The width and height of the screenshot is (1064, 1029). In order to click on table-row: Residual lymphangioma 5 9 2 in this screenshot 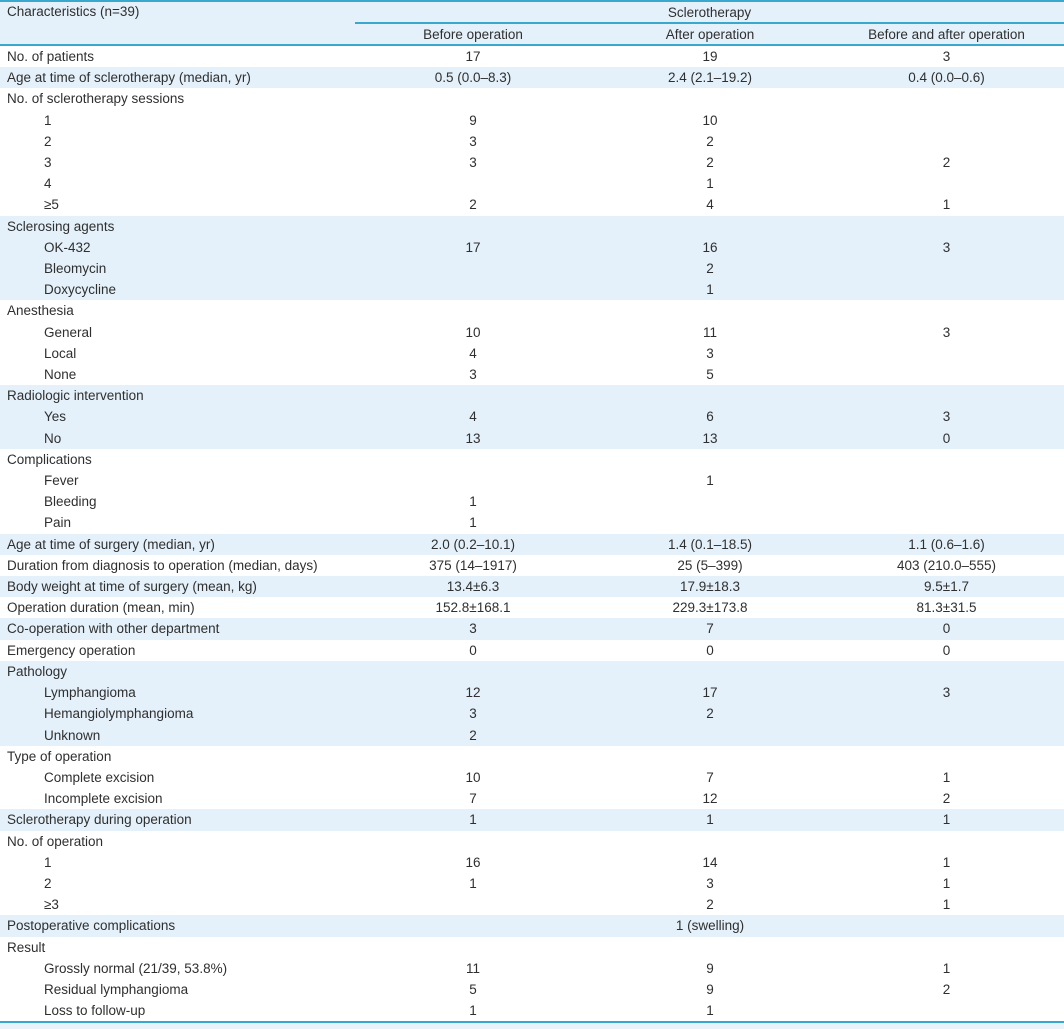, I will do `click(532, 989)`.